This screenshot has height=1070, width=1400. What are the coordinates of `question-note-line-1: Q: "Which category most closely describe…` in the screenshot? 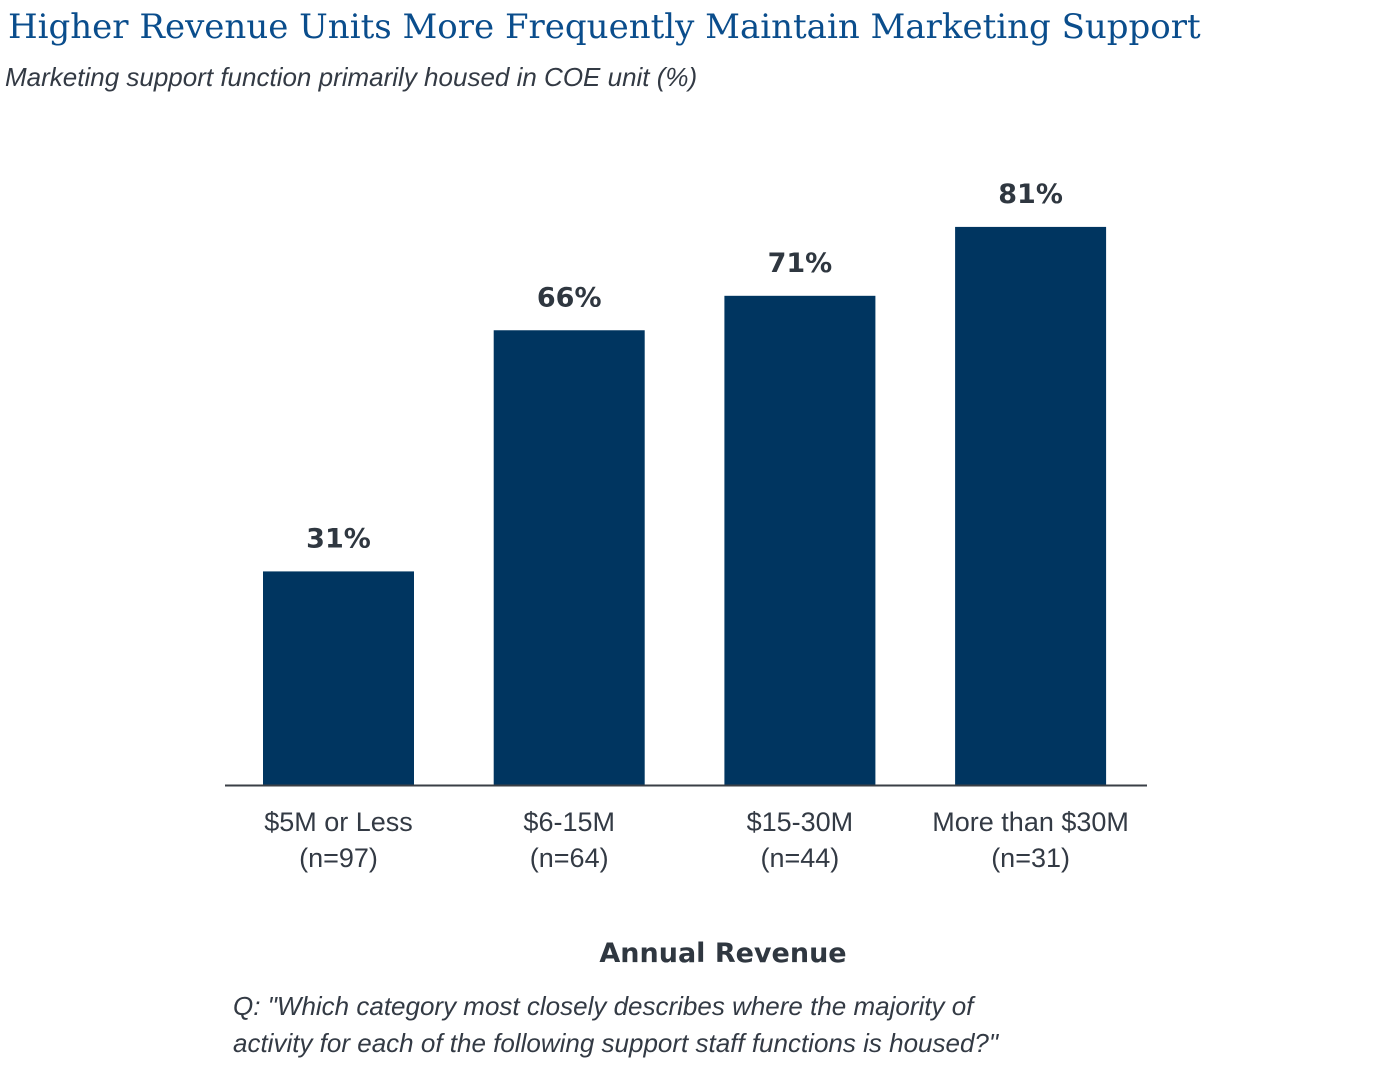 It's located at (604, 1006).